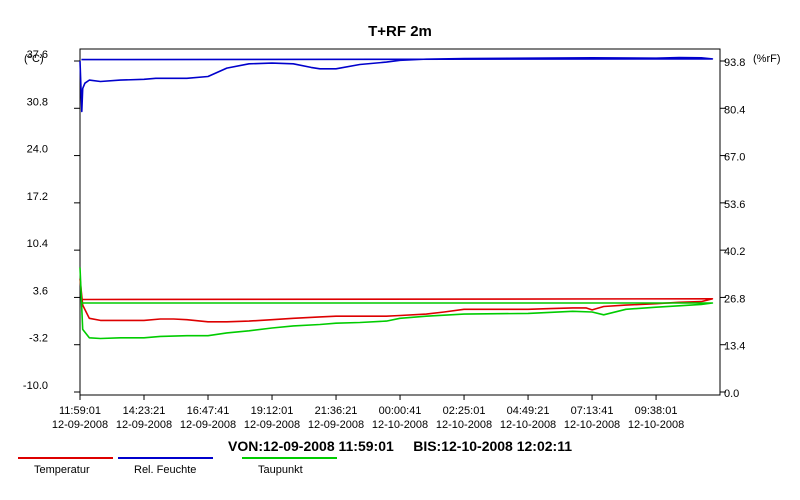  I want to click on y-left-tick-label: 30.8, so click(37, 102).